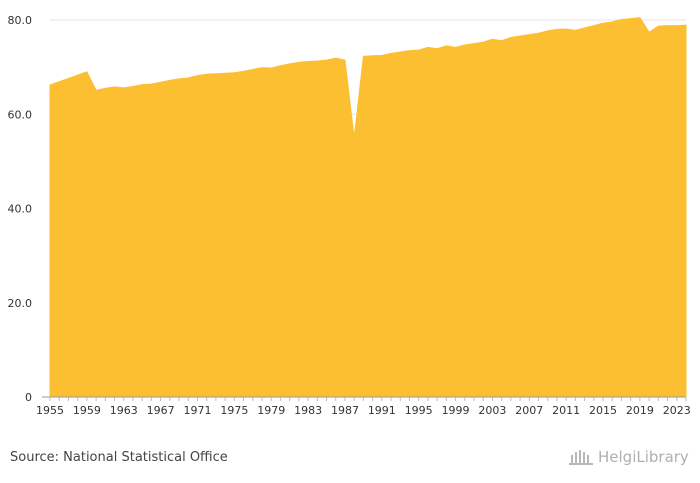  I want to click on x-tick-label: 2011, so click(566, 410).